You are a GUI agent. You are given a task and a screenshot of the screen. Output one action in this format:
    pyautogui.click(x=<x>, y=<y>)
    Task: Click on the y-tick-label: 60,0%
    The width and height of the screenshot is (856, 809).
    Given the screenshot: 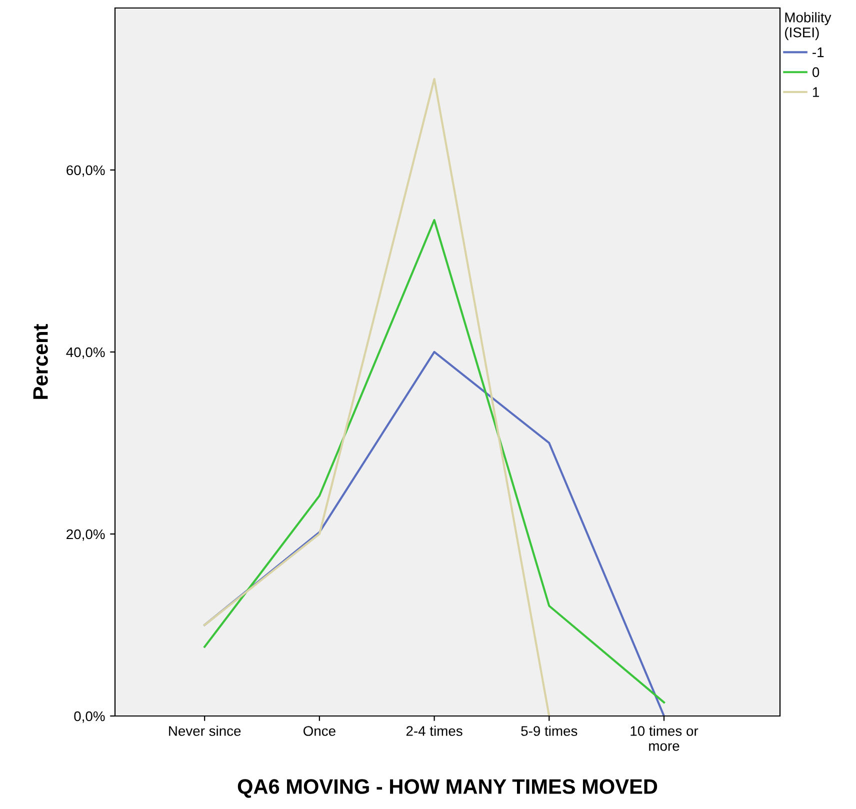 What is the action you would take?
    pyautogui.click(x=85, y=171)
    